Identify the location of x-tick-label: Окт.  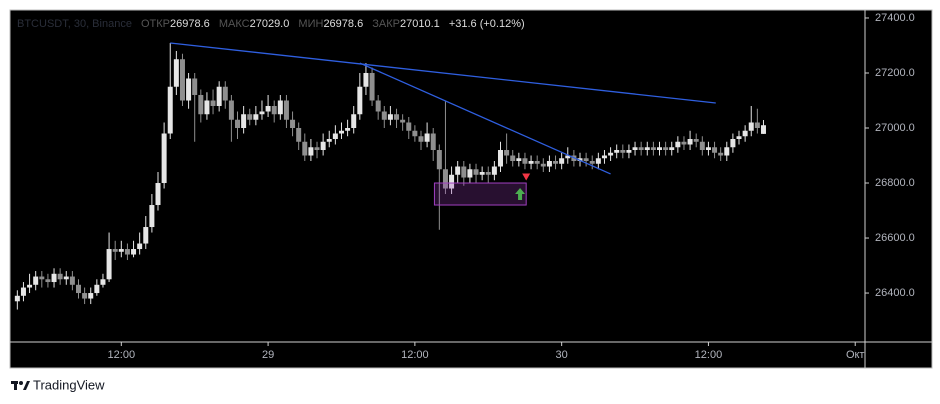
(855, 355).